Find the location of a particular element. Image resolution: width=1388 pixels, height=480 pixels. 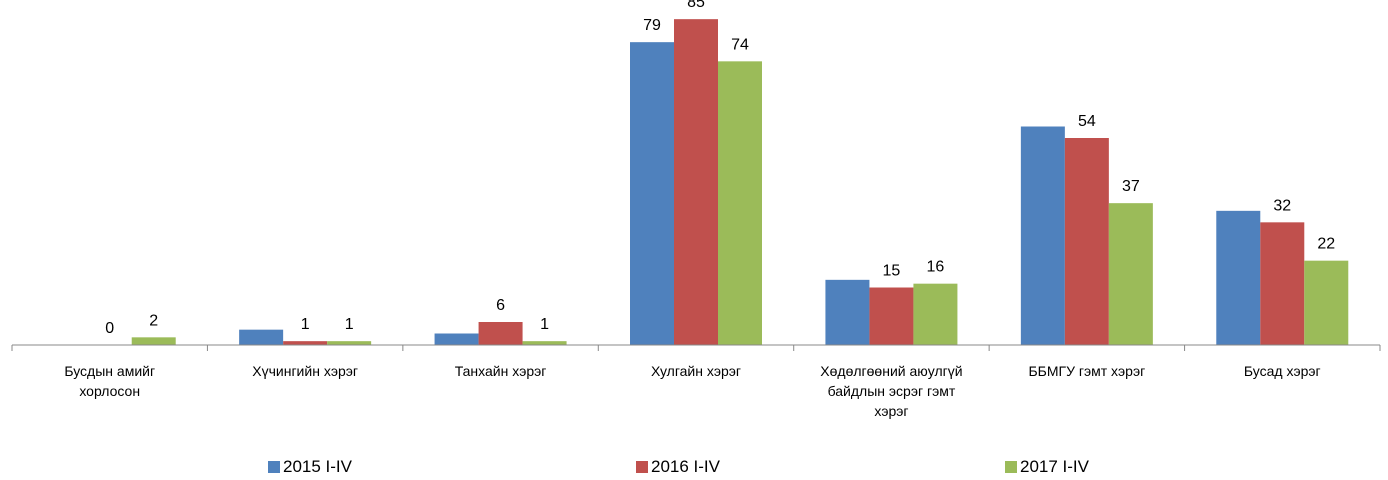

value-label: 54 is located at coordinates (1087, 121).